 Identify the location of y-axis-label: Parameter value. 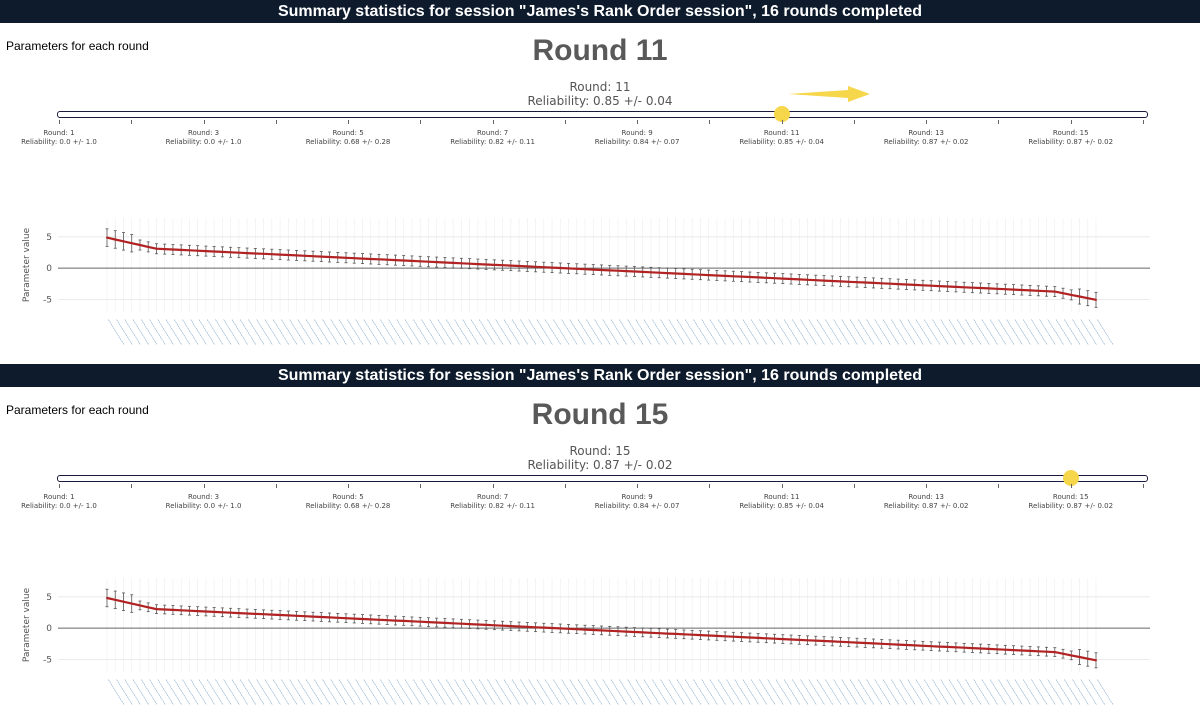
(27, 624).